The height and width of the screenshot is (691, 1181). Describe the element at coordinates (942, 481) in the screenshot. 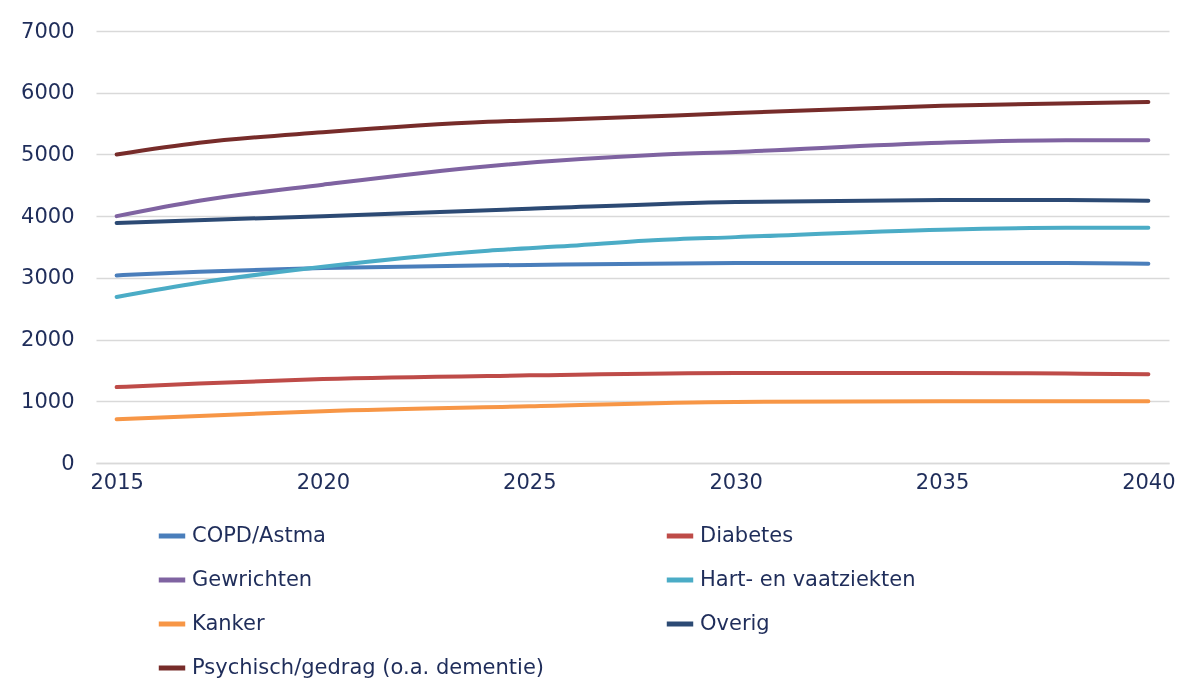

I see `x-tick-label: 2035` at that location.